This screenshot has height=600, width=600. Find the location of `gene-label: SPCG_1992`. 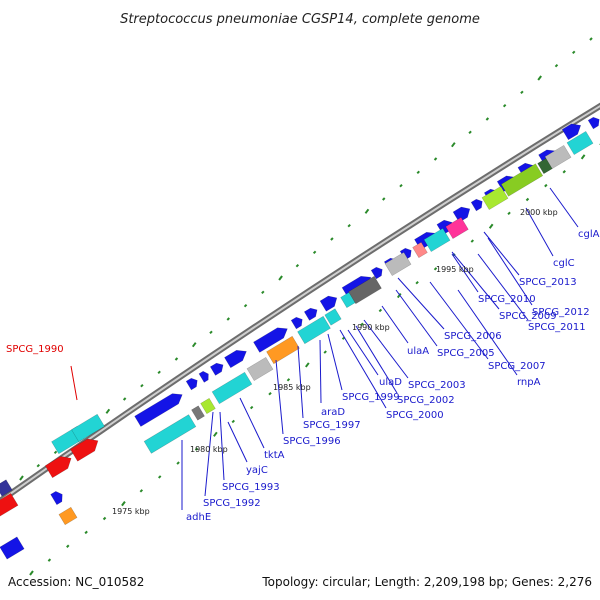

gene-label: SPCG_1992 is located at coordinates (232, 503).